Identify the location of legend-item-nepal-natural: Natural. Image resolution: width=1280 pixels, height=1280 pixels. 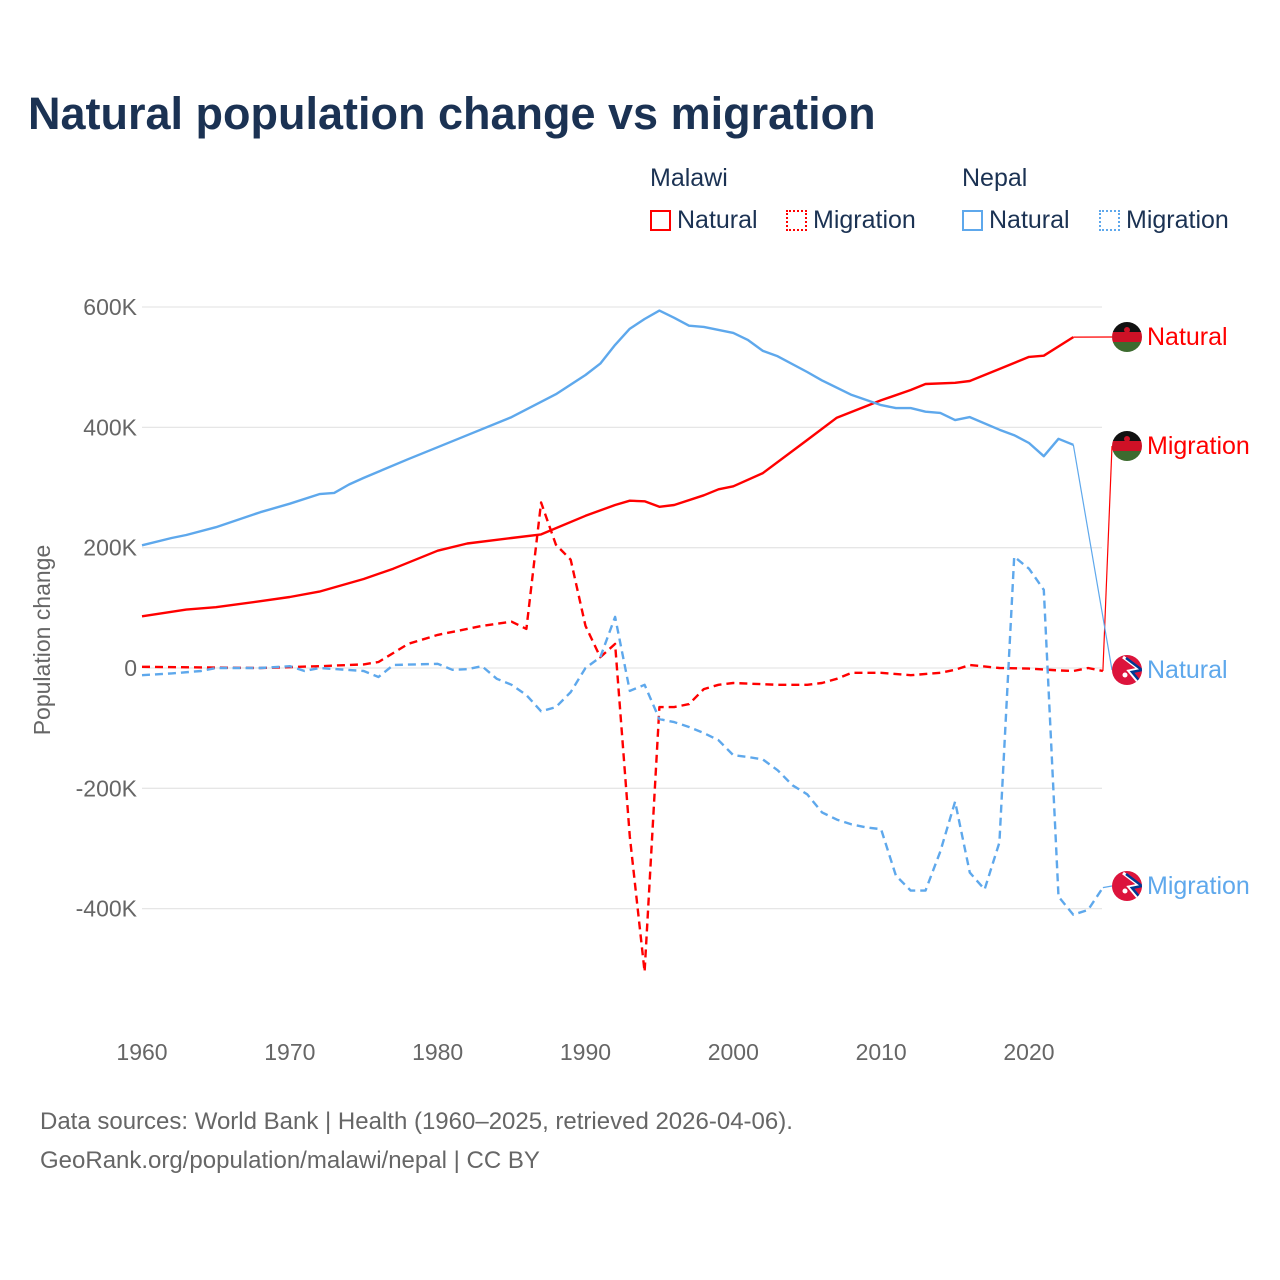
(1016, 220).